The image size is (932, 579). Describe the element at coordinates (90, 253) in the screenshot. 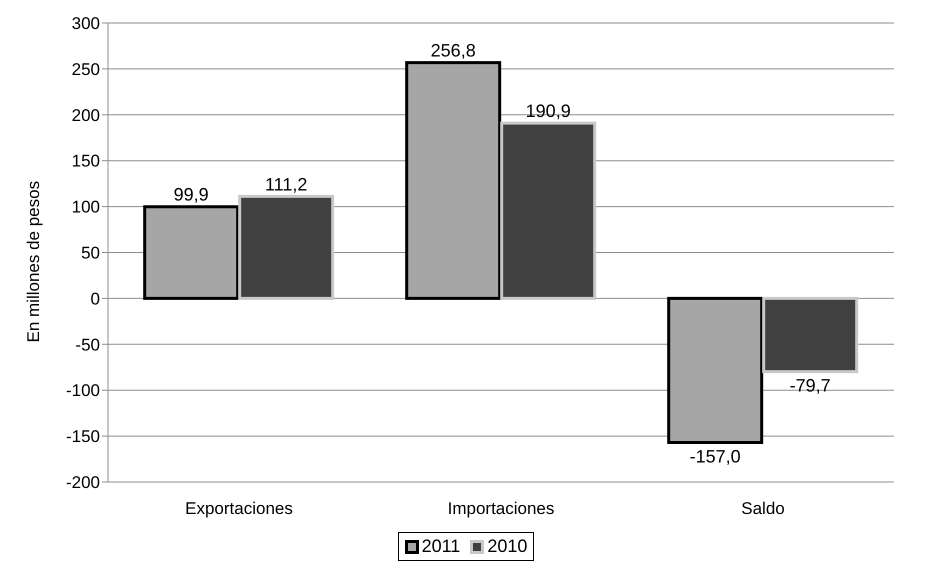

I see `y-tick-label: 50` at that location.